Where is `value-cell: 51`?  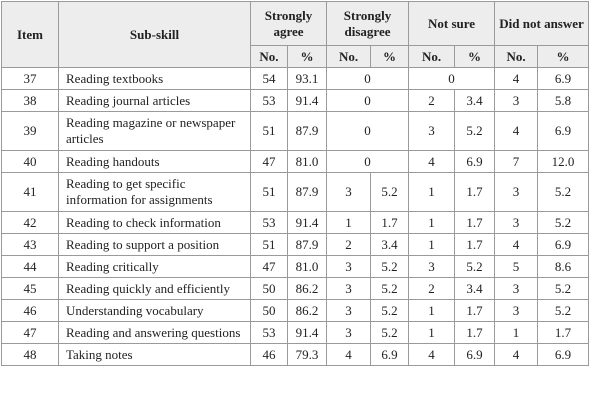
value-cell: 51 is located at coordinates (269, 131).